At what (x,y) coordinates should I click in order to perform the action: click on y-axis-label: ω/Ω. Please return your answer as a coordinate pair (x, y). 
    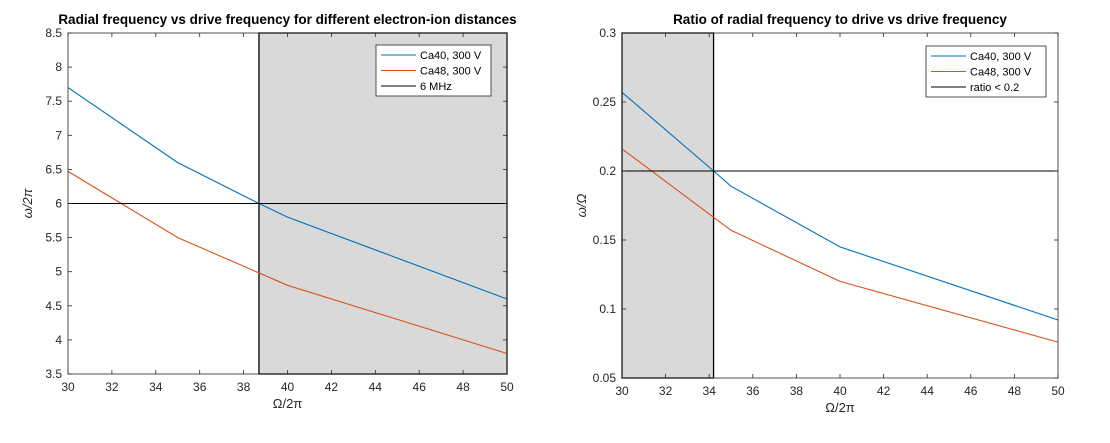
    Looking at the image, I should click on (581, 206).